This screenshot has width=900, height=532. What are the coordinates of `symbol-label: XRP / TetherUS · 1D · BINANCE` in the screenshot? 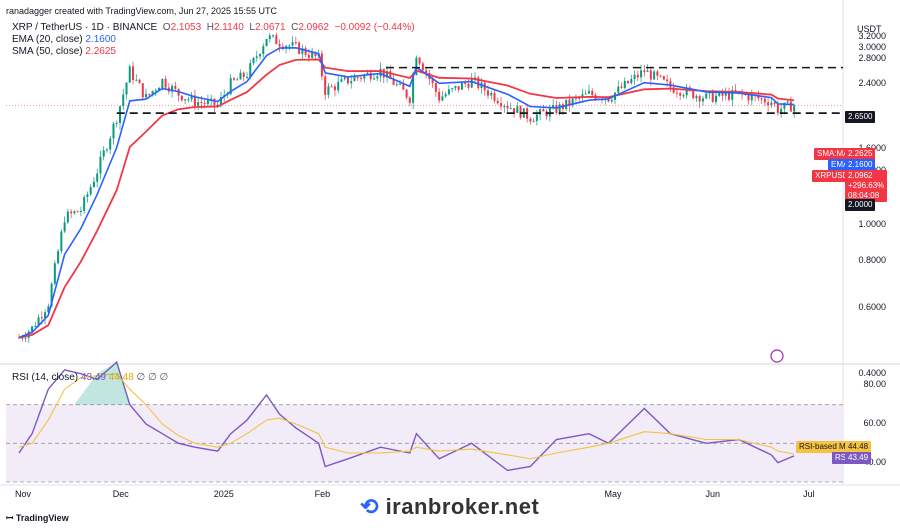 It's located at (85, 27).